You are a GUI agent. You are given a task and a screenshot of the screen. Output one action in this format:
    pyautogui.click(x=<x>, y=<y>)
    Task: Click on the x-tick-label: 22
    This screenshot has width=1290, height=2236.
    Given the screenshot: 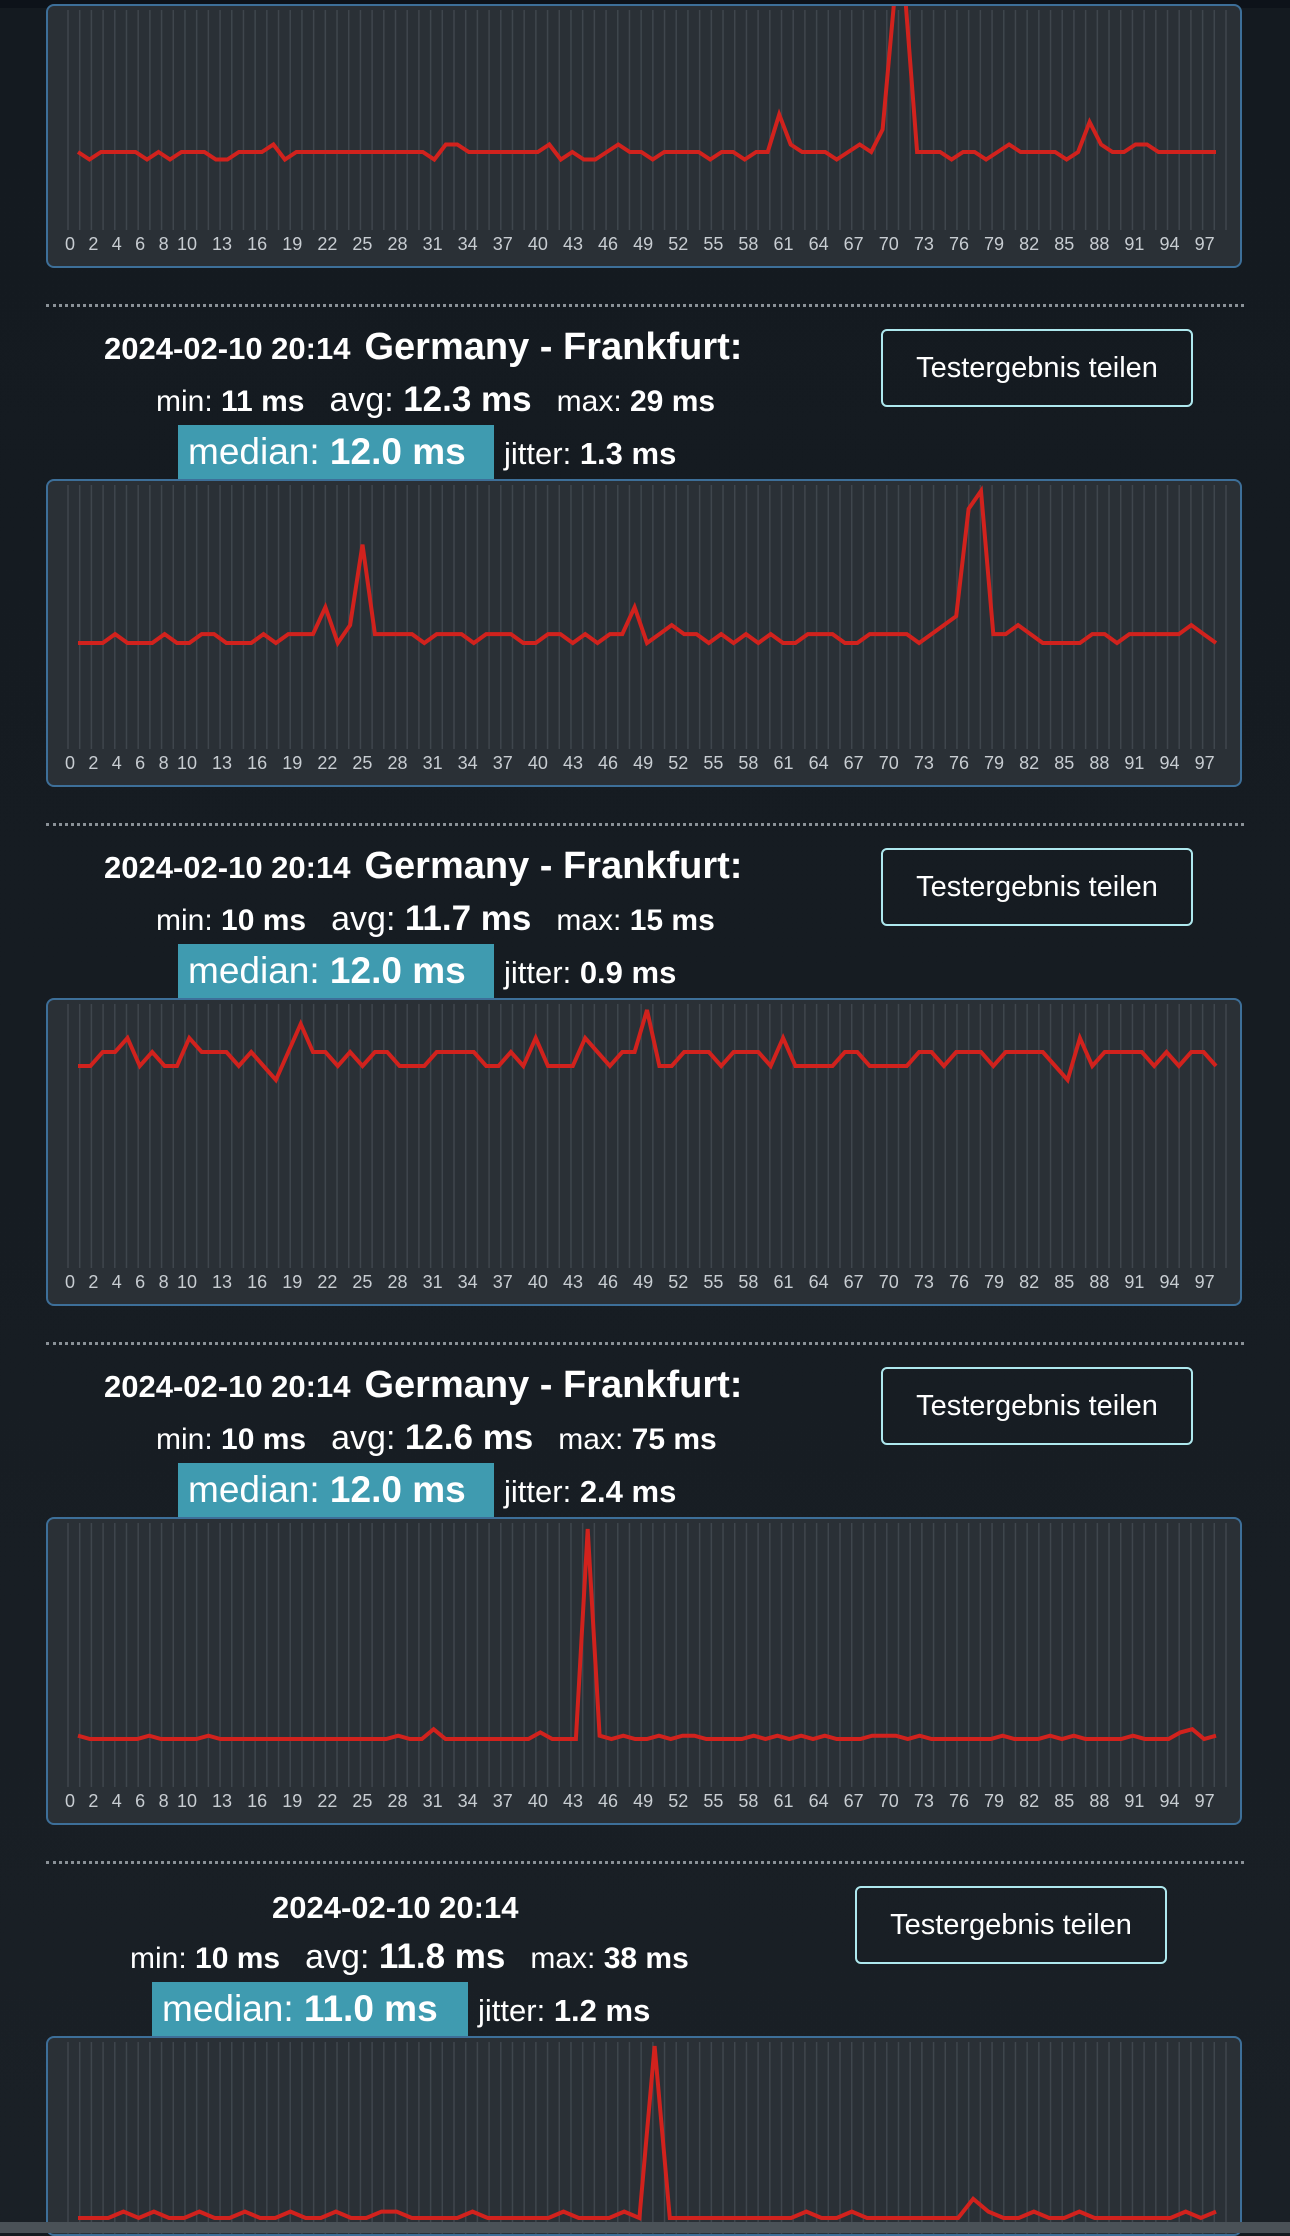 What is the action you would take?
    pyautogui.click(x=327, y=244)
    